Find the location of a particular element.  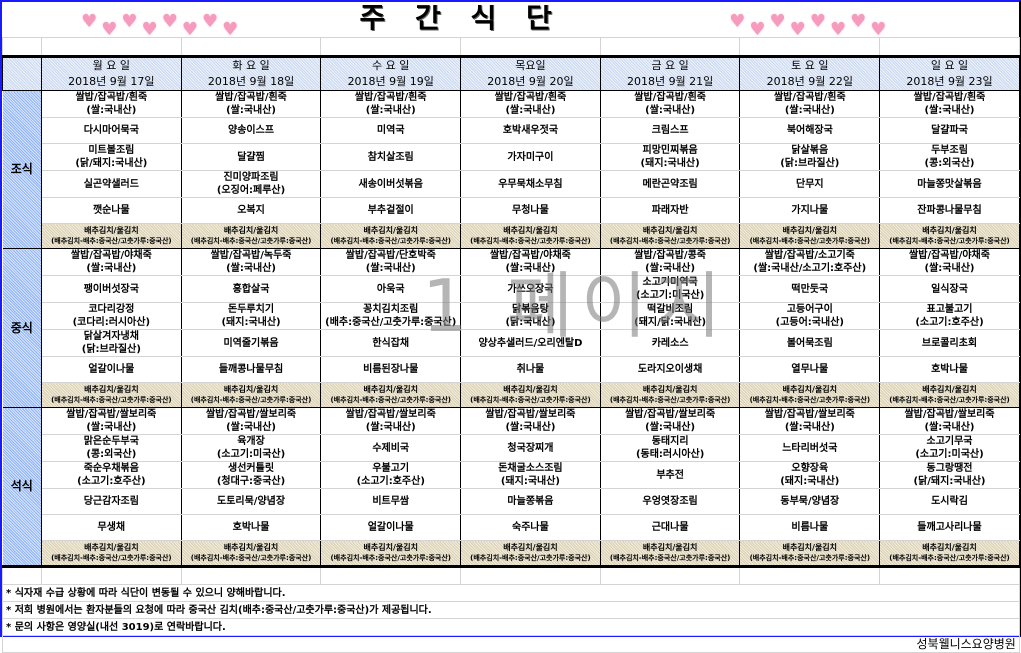

title-text: 주 간 식 단 is located at coordinates (460, 19).